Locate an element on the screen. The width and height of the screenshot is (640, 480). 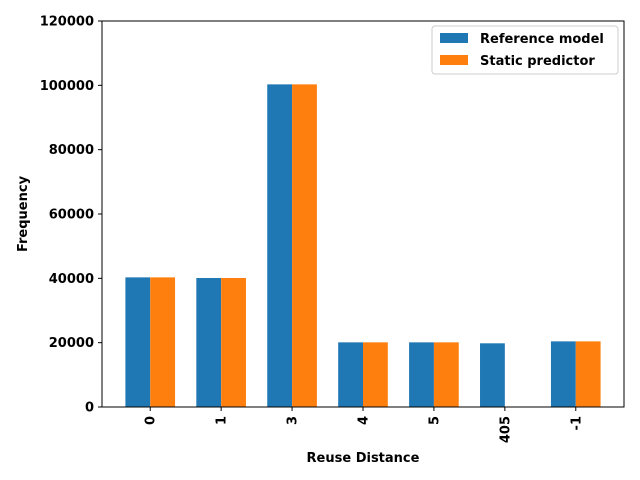
x-axis: 0 1 3 4 5 405 -1 is located at coordinates (364, 425).